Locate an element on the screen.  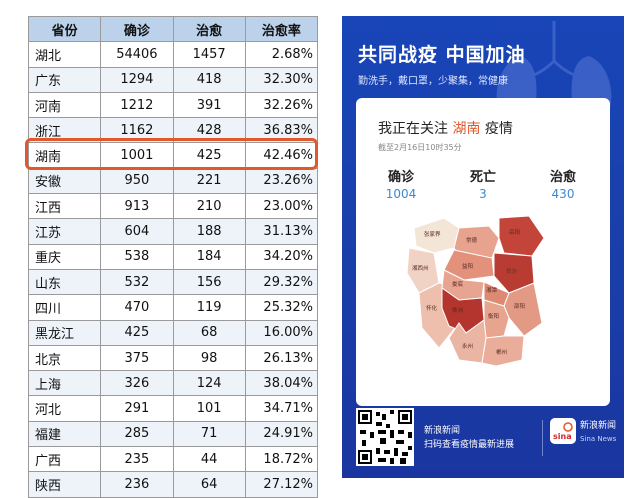
region-chenzhou is located at coordinates (503, 351).